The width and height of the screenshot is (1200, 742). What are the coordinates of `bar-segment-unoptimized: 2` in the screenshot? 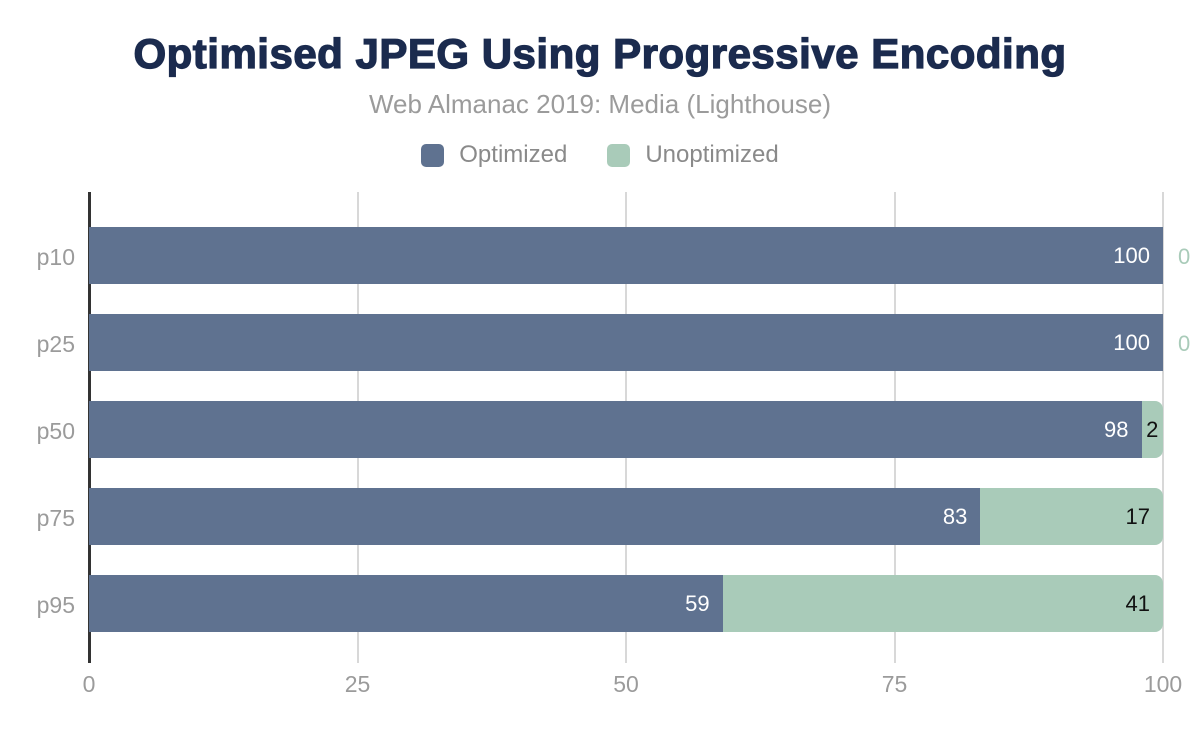 It's located at (1152, 429).